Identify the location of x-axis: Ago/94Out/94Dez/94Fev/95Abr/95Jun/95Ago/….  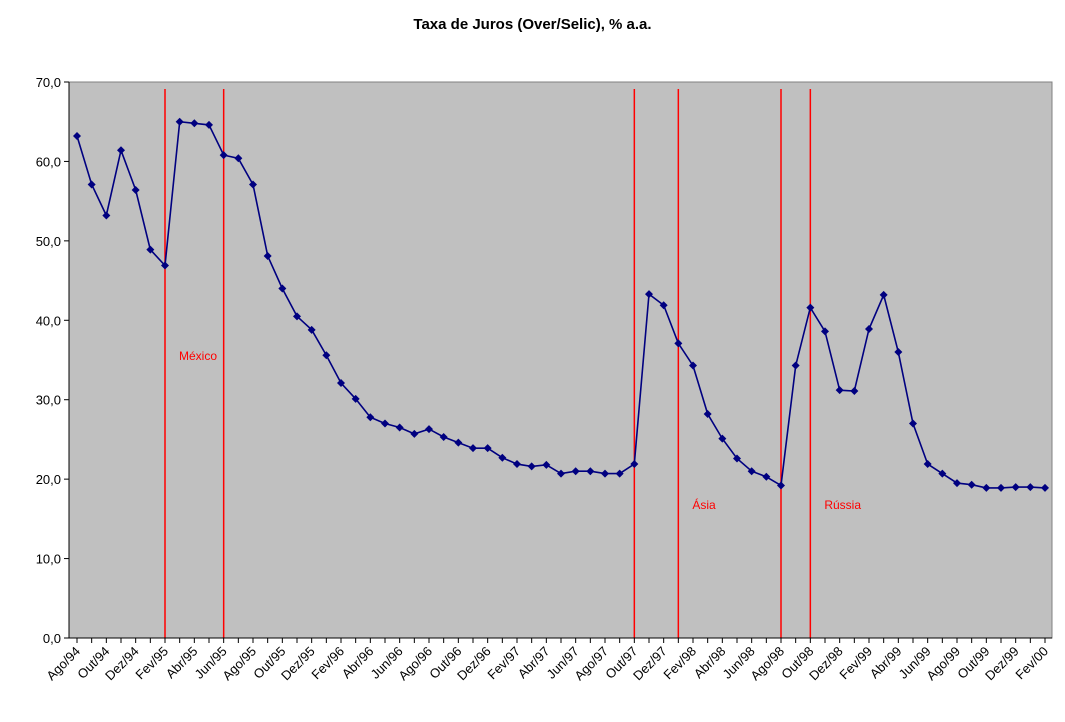
(547, 660).